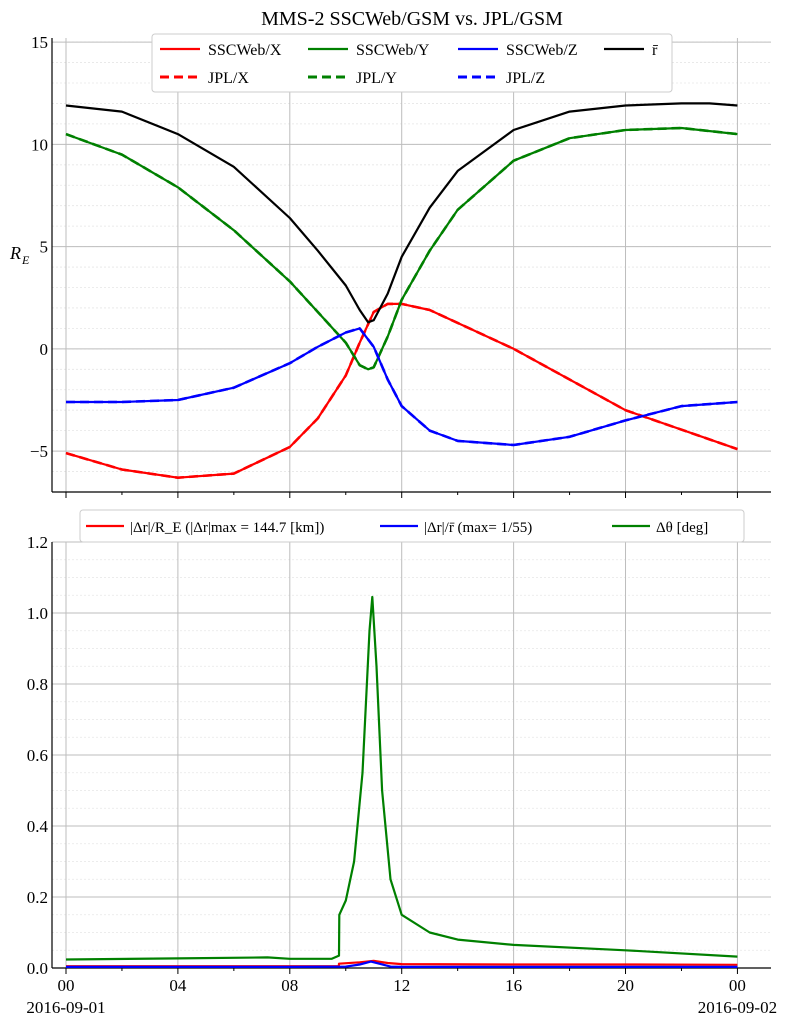 The image size is (793, 1024). Describe the element at coordinates (682, 528) in the screenshot. I see `bottom-legend-label: Δθ [deg]` at that location.